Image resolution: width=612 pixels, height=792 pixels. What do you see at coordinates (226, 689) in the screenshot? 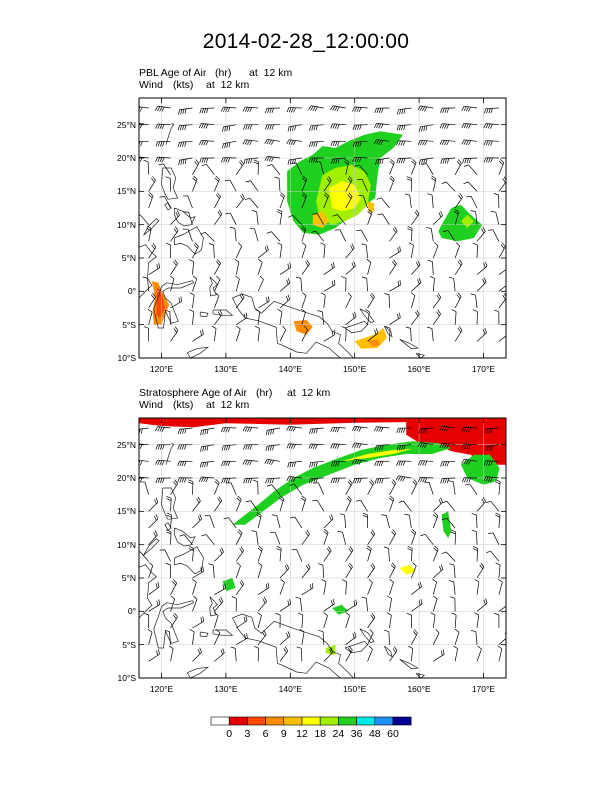
I see `x-tick-label: 130°E` at bounding box center [226, 689].